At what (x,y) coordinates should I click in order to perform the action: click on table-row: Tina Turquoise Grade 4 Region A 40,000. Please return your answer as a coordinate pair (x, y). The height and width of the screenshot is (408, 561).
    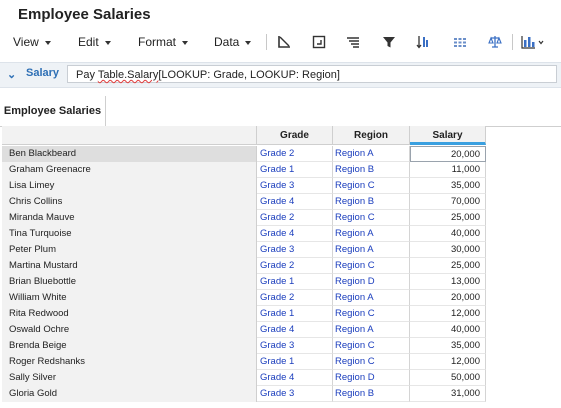
    Looking at the image, I should click on (244, 234).